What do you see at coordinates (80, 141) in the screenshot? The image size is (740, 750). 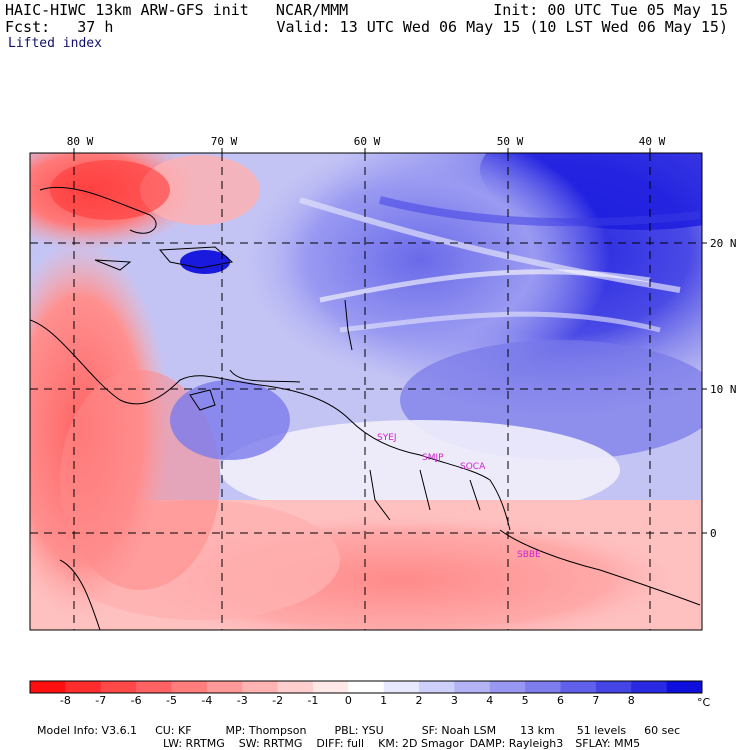 I see `lon-label: 80 W` at bounding box center [80, 141].